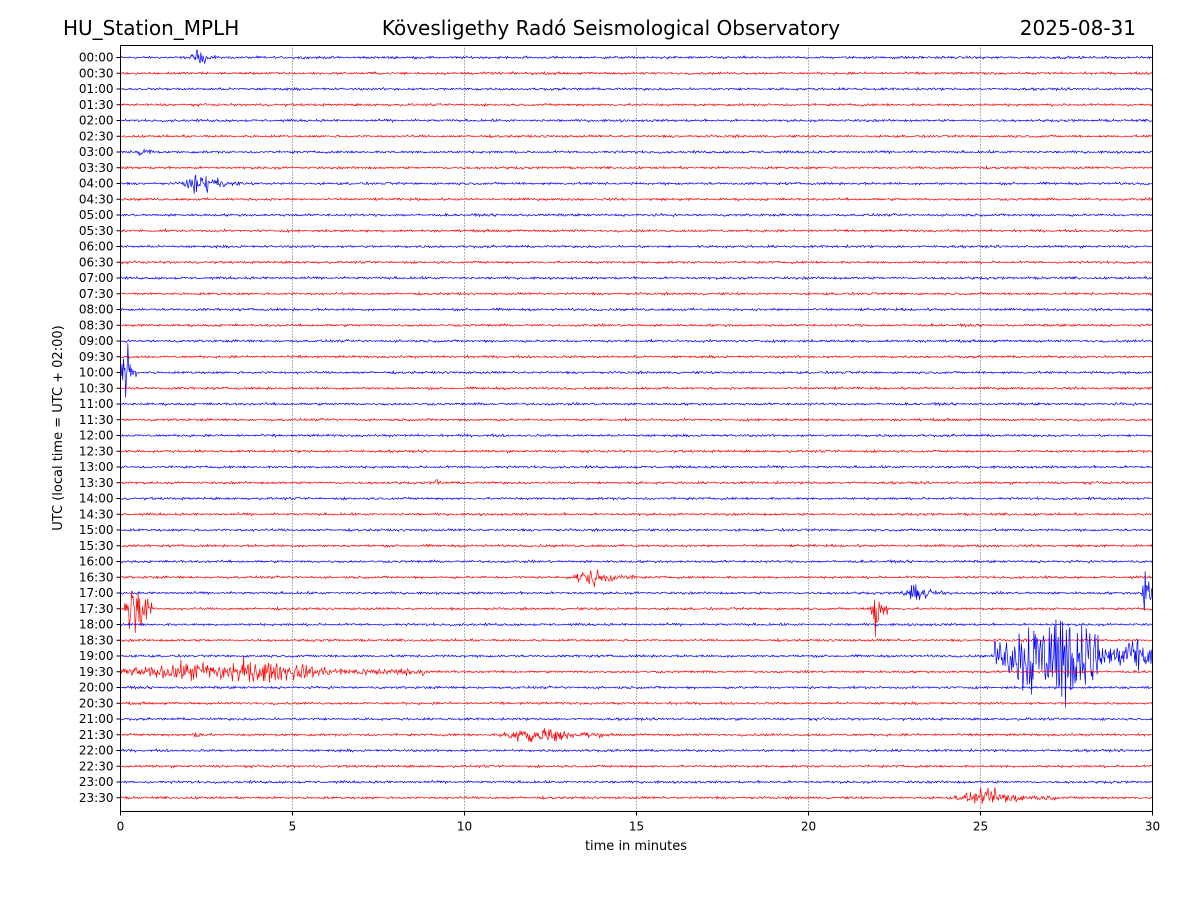 This screenshot has width=1200, height=900. Describe the element at coordinates (96, 751) in the screenshot. I see `y-tick-label-44: 22:00` at that location.